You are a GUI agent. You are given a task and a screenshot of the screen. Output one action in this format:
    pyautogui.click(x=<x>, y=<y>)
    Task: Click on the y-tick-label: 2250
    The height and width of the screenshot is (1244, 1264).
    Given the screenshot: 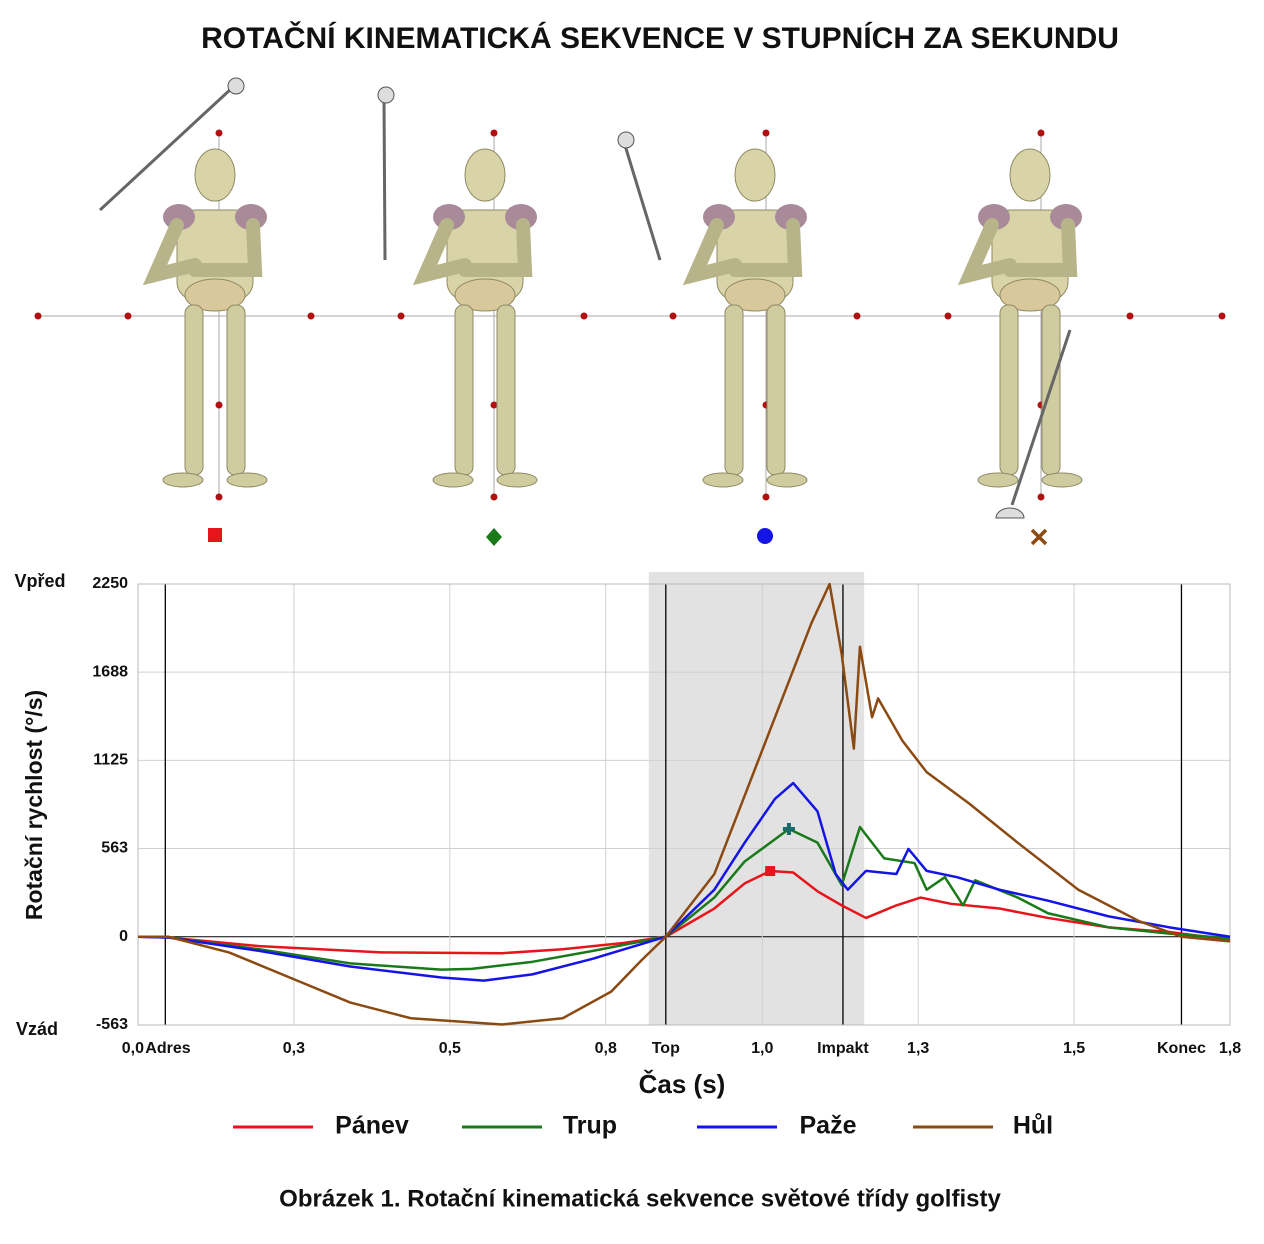 What is the action you would take?
    pyautogui.click(x=110, y=583)
    